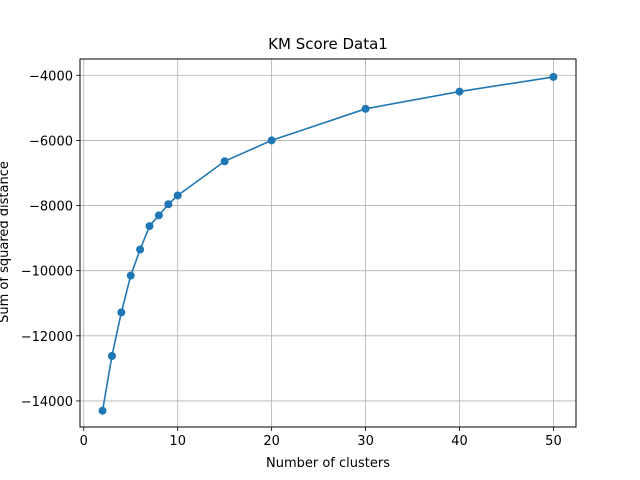 Image resolution: width=640 pixels, height=480 pixels. What do you see at coordinates (50, 239) in the screenshot?
I see `y-axis-ticks: −14000 −12000 −10000 −8000 −6000 −4000` at bounding box center [50, 239].